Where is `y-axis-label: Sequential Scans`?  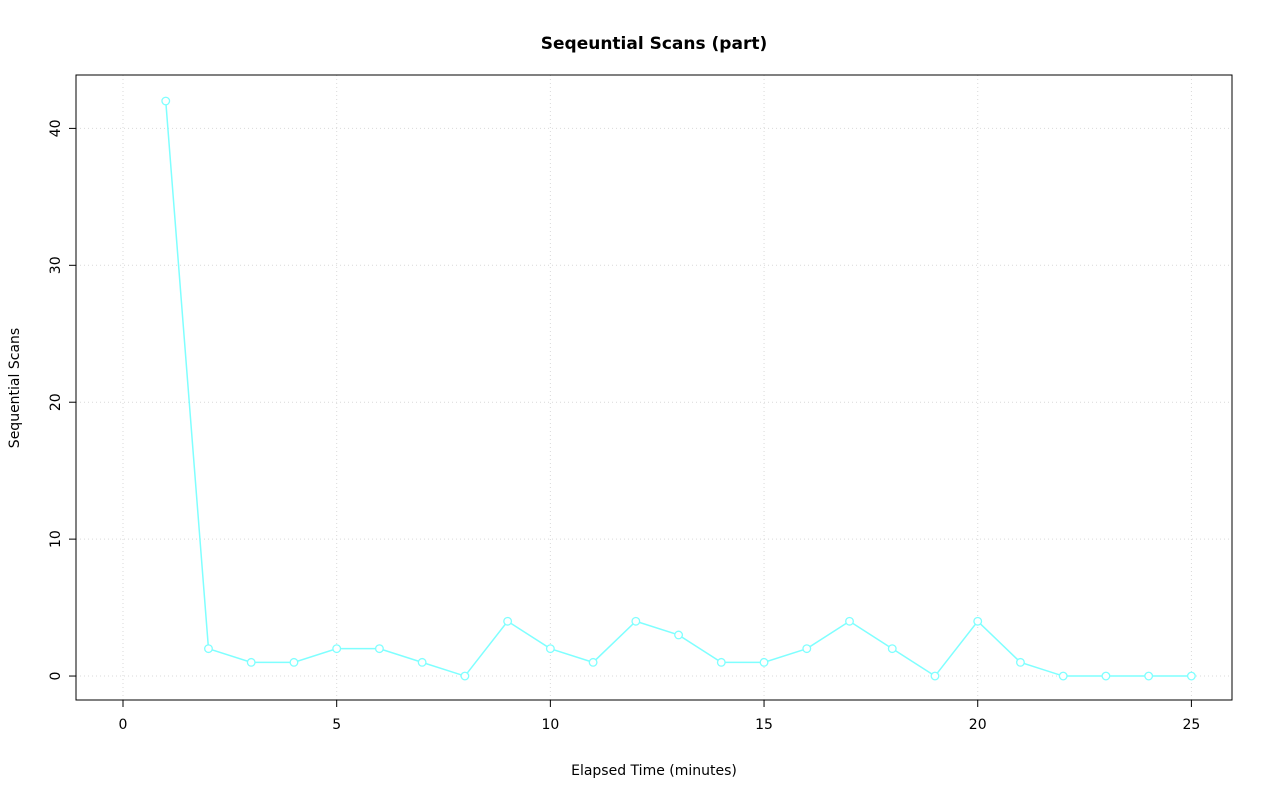
y-axis-label: Sequential Scans is located at coordinates (15, 388).